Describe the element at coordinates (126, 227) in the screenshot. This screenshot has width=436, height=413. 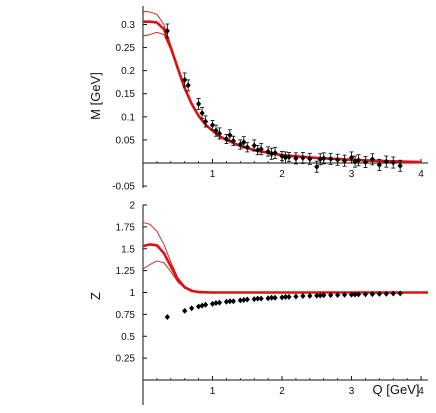
I see `y-tick-label: 1.75` at that location.